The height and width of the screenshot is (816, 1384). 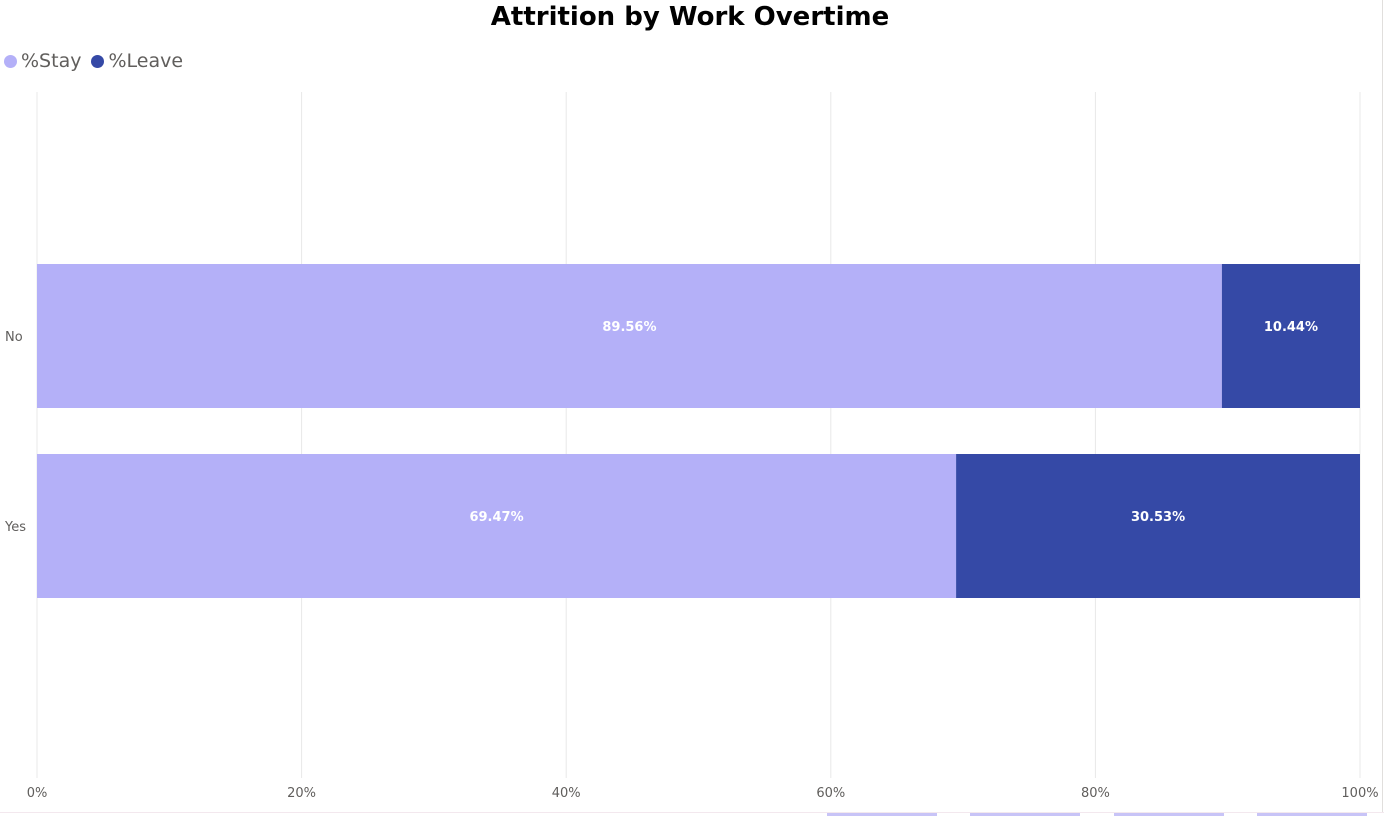 I want to click on x-tick-label: 100%, so click(x=1359, y=793).